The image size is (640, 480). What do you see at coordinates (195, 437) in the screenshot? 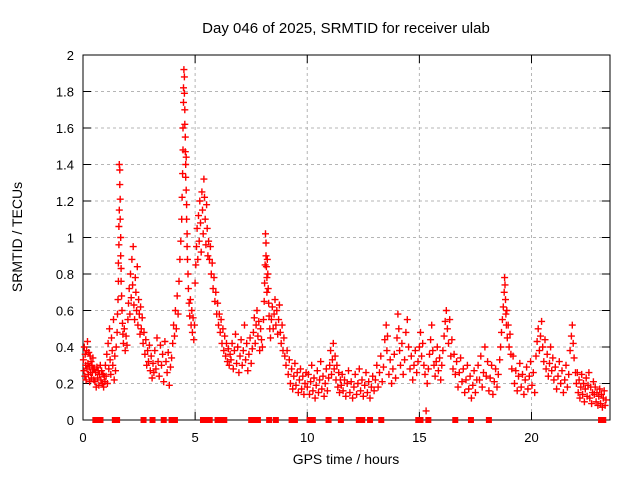
I see `x-tick-label: 5` at bounding box center [195, 437].